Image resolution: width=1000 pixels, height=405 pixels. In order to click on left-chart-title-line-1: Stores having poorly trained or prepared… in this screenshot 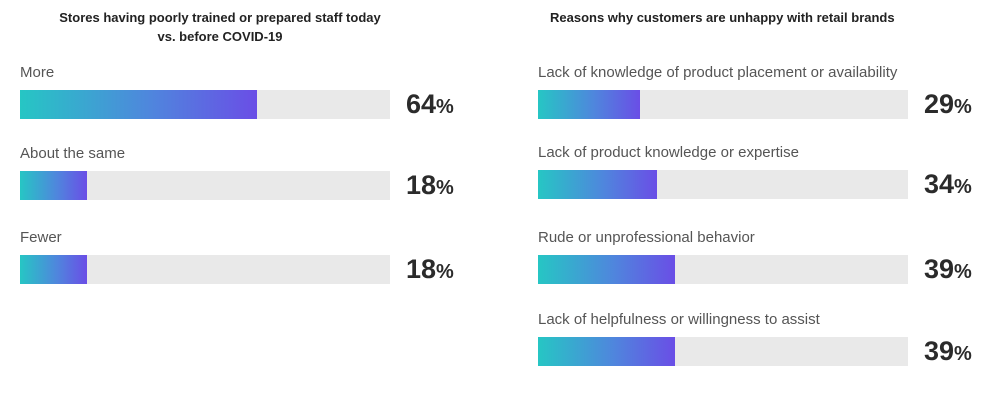, I will do `click(220, 17)`.